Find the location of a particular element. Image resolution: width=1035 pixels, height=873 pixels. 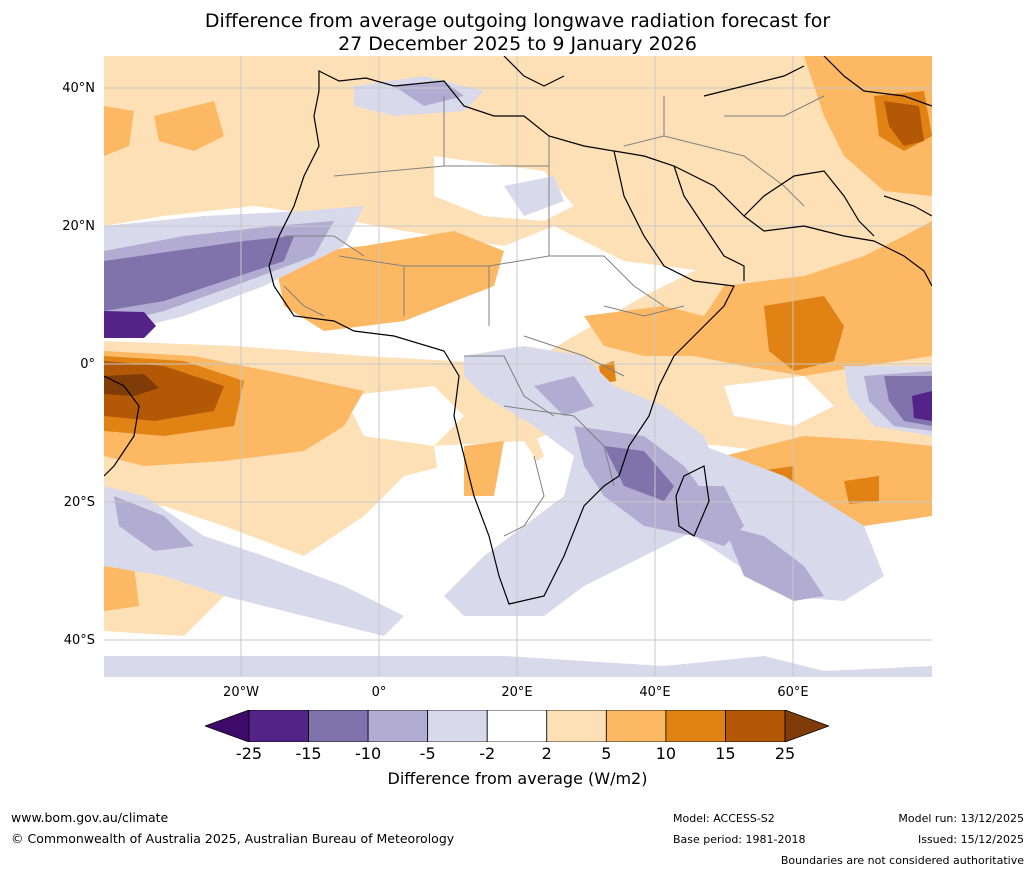

lat-label-40n: 40°N is located at coordinates (78, 88).